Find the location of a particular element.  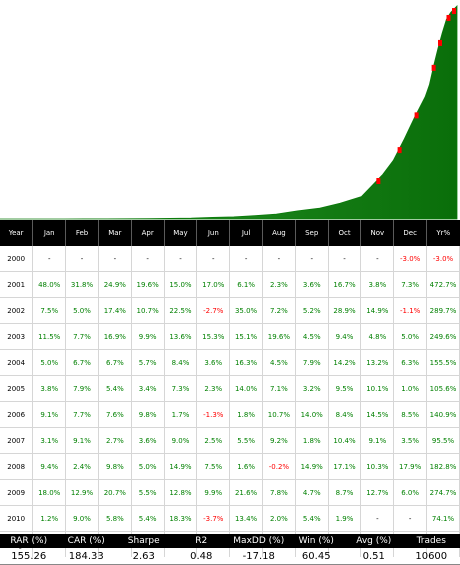

column-header: Feb is located at coordinates (82, 233).